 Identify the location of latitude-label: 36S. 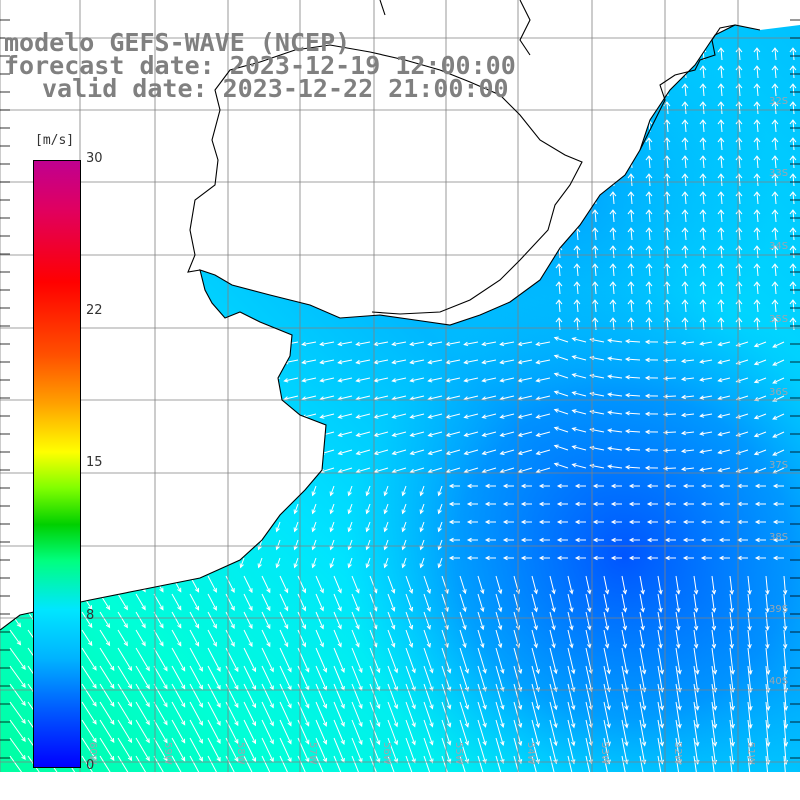
(778, 392).